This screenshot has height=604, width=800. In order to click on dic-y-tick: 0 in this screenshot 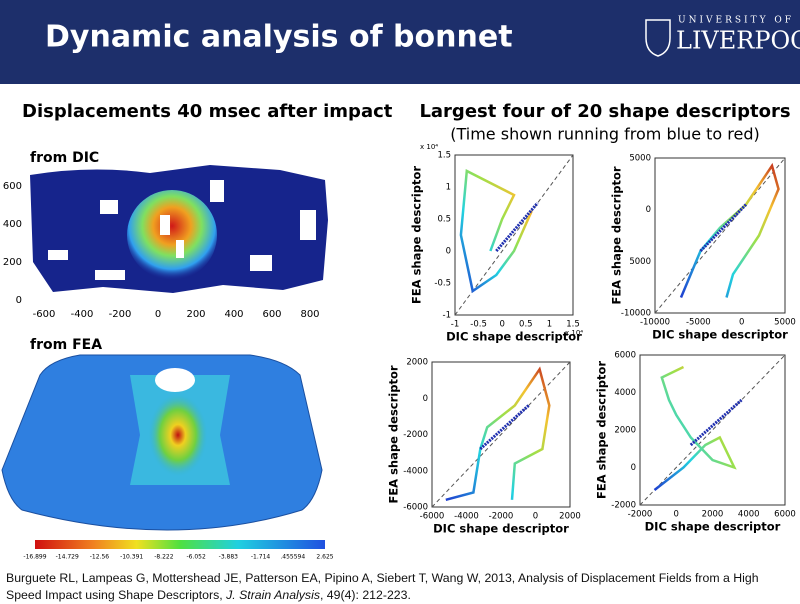, I will do `click(19, 300)`.